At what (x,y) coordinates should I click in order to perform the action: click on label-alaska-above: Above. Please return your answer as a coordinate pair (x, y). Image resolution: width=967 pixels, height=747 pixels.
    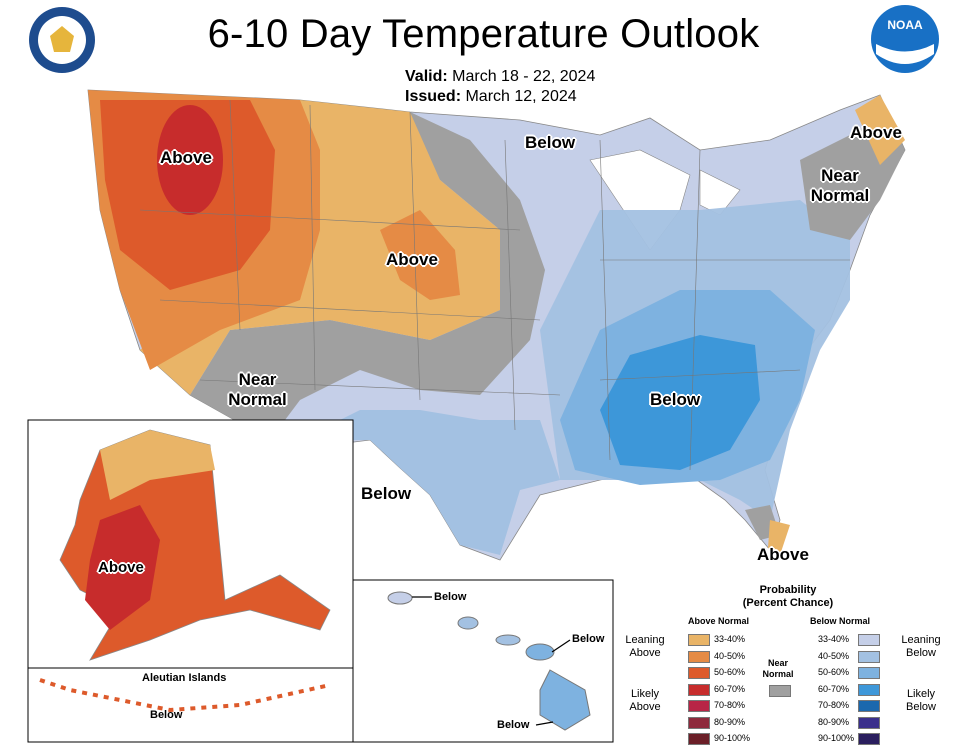
    Looking at the image, I should click on (121, 567).